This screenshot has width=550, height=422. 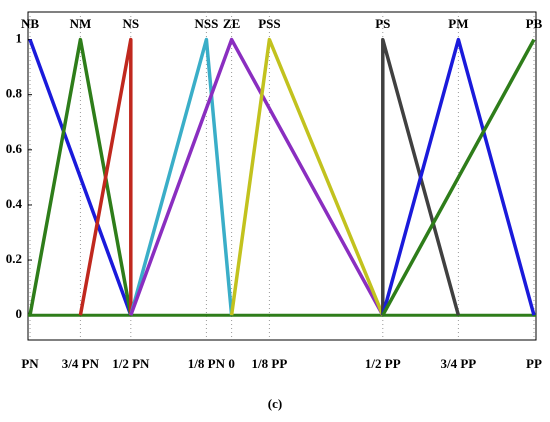 What do you see at coordinates (30, 363) in the screenshot?
I see `x-tick-label: PN` at bounding box center [30, 363].